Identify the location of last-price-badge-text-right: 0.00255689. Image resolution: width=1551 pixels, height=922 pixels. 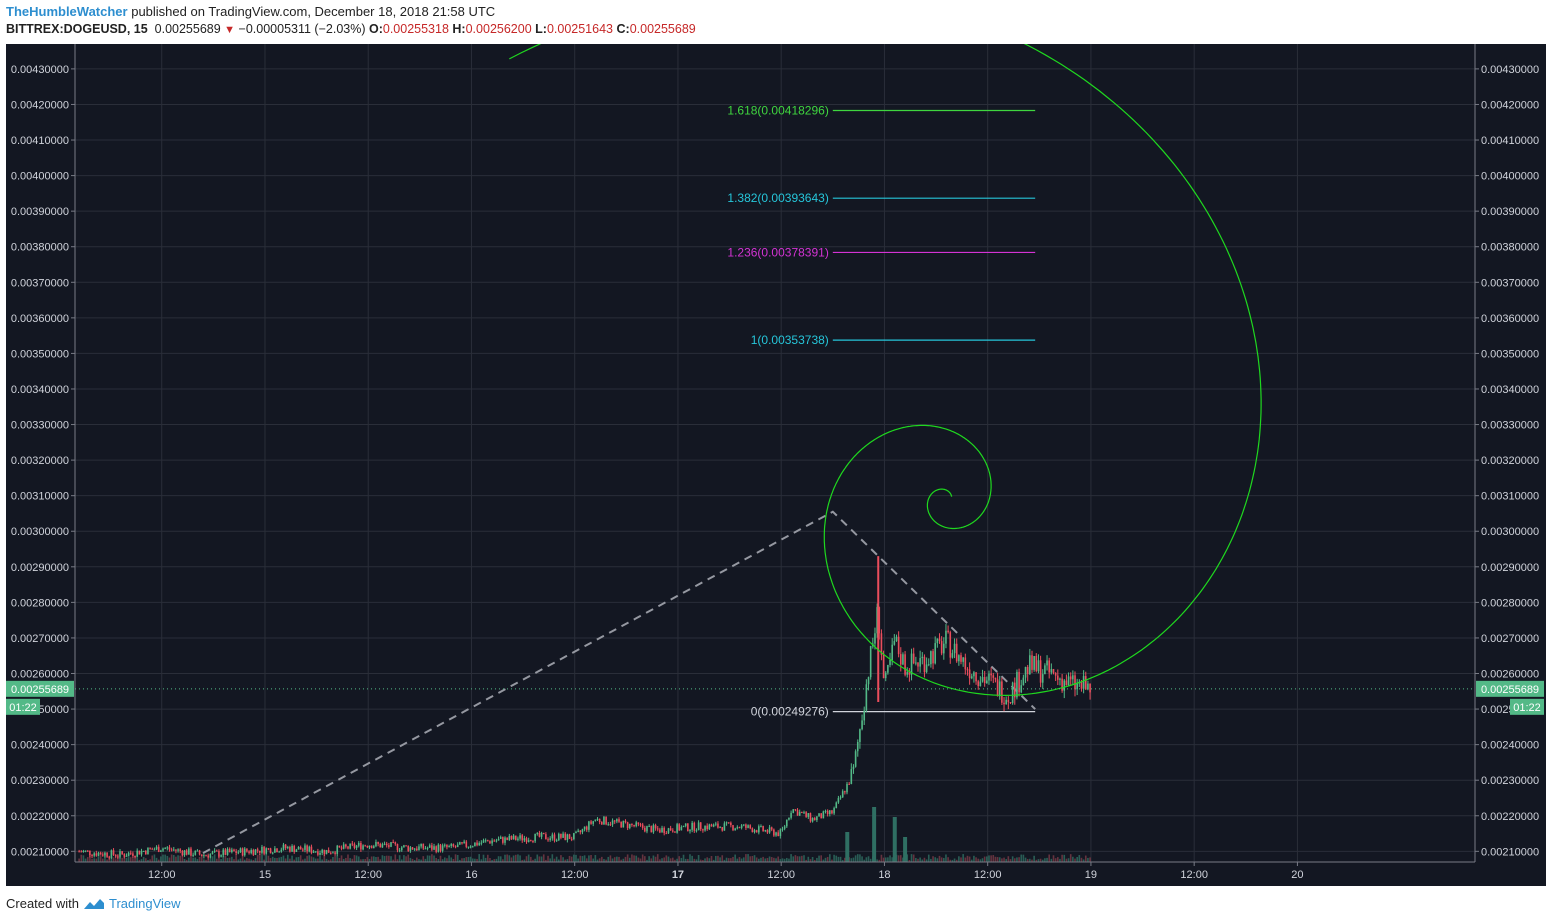
(1510, 690).